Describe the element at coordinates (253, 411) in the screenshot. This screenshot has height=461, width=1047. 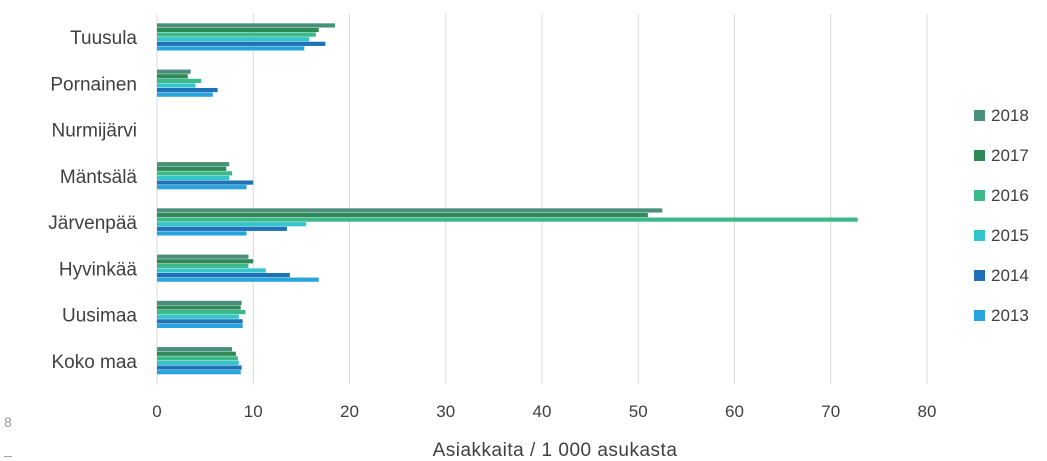
I see `x-tick-10: 10` at that location.